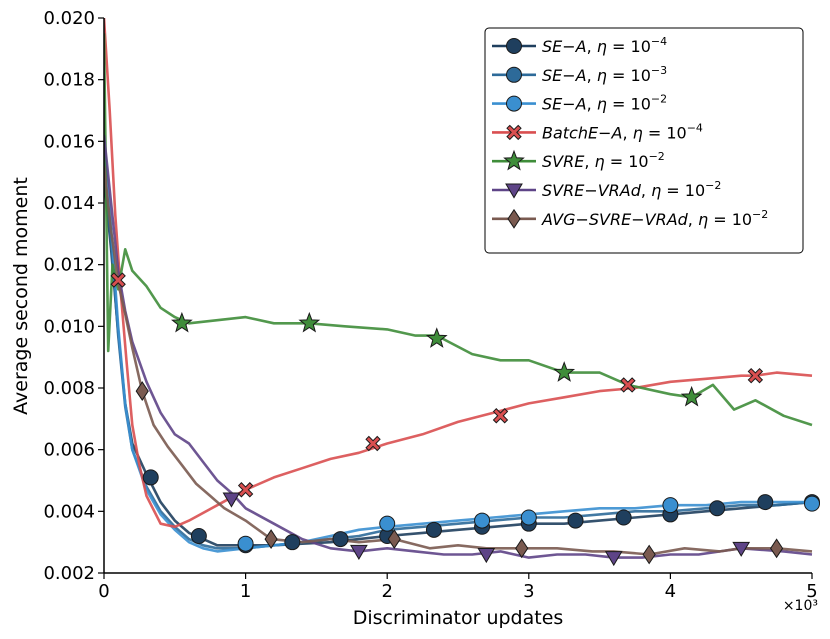 The image size is (830, 639). What do you see at coordinates (514, 103) in the screenshot?
I see `legend-marker-se_a_1e2` at bounding box center [514, 103].